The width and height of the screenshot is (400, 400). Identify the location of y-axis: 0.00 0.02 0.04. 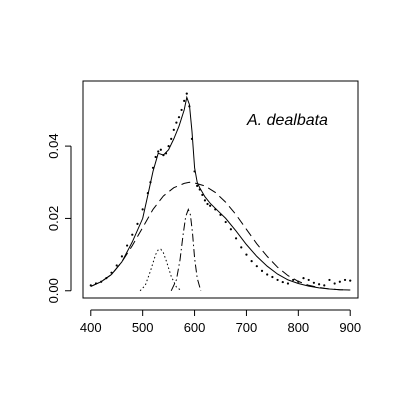
(59, 218).